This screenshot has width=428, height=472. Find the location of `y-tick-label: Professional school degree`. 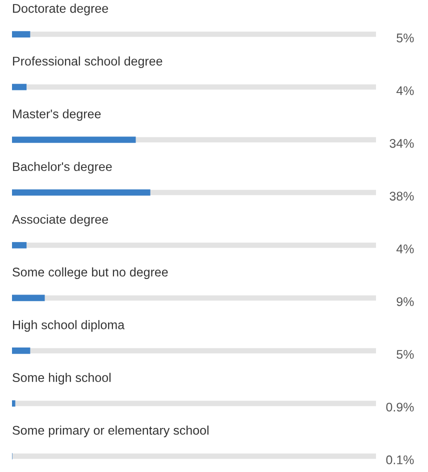

y-tick-label: Professional school degree is located at coordinates (87, 62).